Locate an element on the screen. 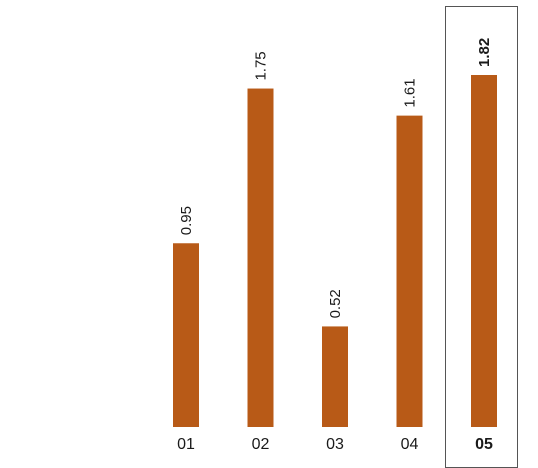 This screenshot has width=538, height=468. category-label-02: 02 is located at coordinates (261, 444).